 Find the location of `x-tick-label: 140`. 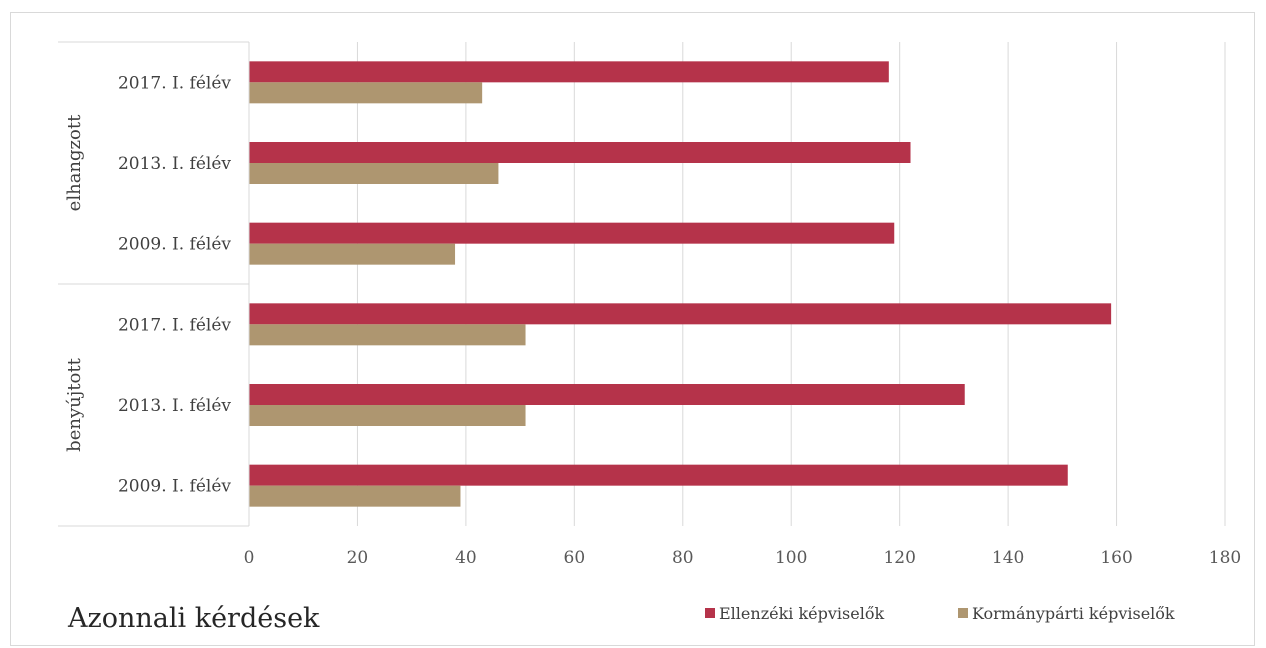

x-tick-label: 140 is located at coordinates (1008, 558).